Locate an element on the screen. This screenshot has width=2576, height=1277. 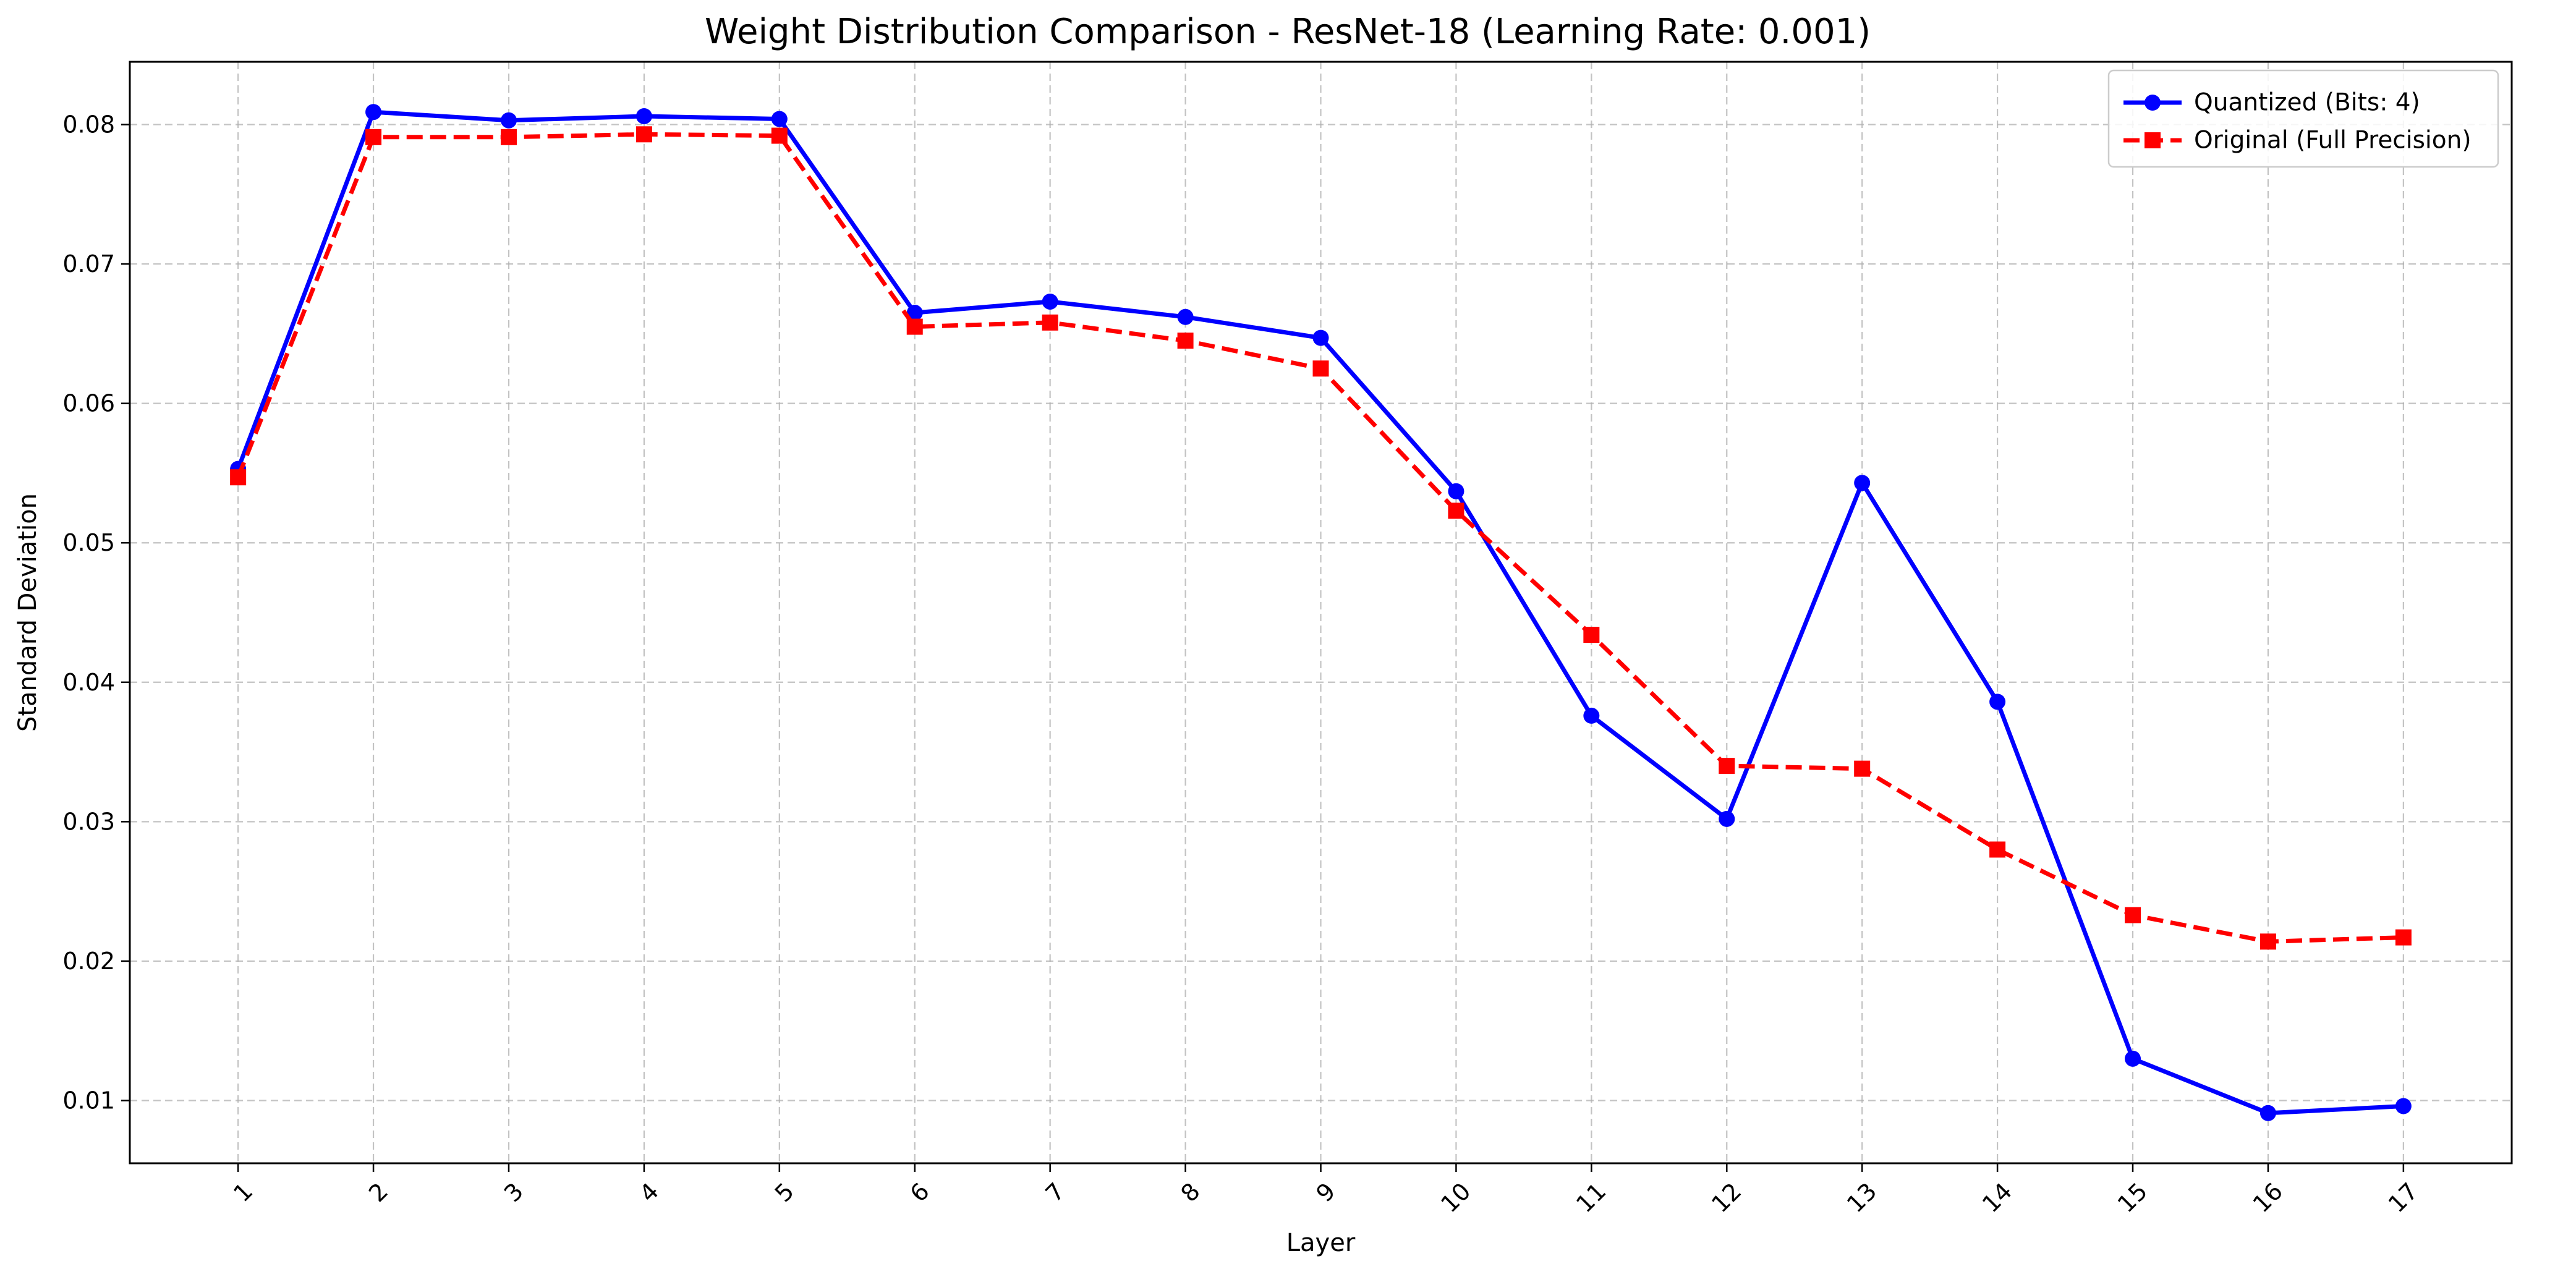
y-tick-label: 0.01 is located at coordinates (88, 1100).